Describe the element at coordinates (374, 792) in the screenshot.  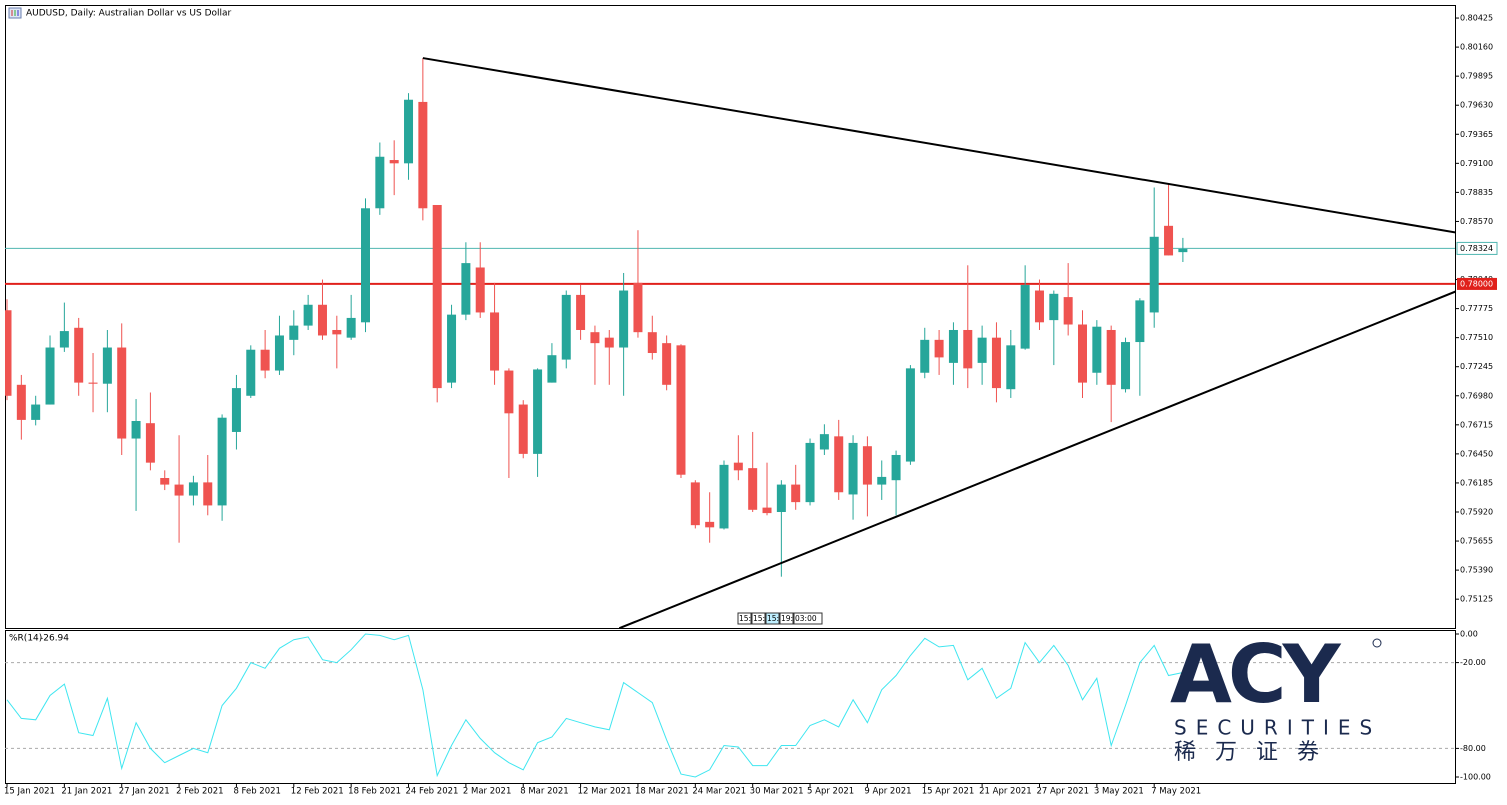
I see `x-tick-label: 18 Feb 2021` at that location.